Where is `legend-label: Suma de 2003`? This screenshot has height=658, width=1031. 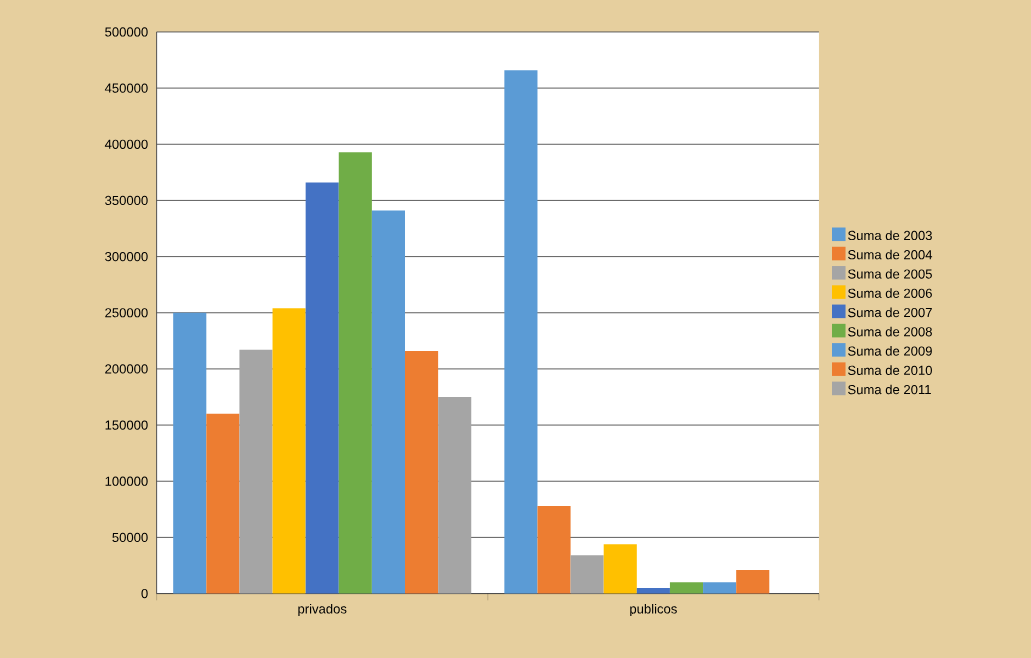
legend-label: Suma de 2003 is located at coordinates (890, 235).